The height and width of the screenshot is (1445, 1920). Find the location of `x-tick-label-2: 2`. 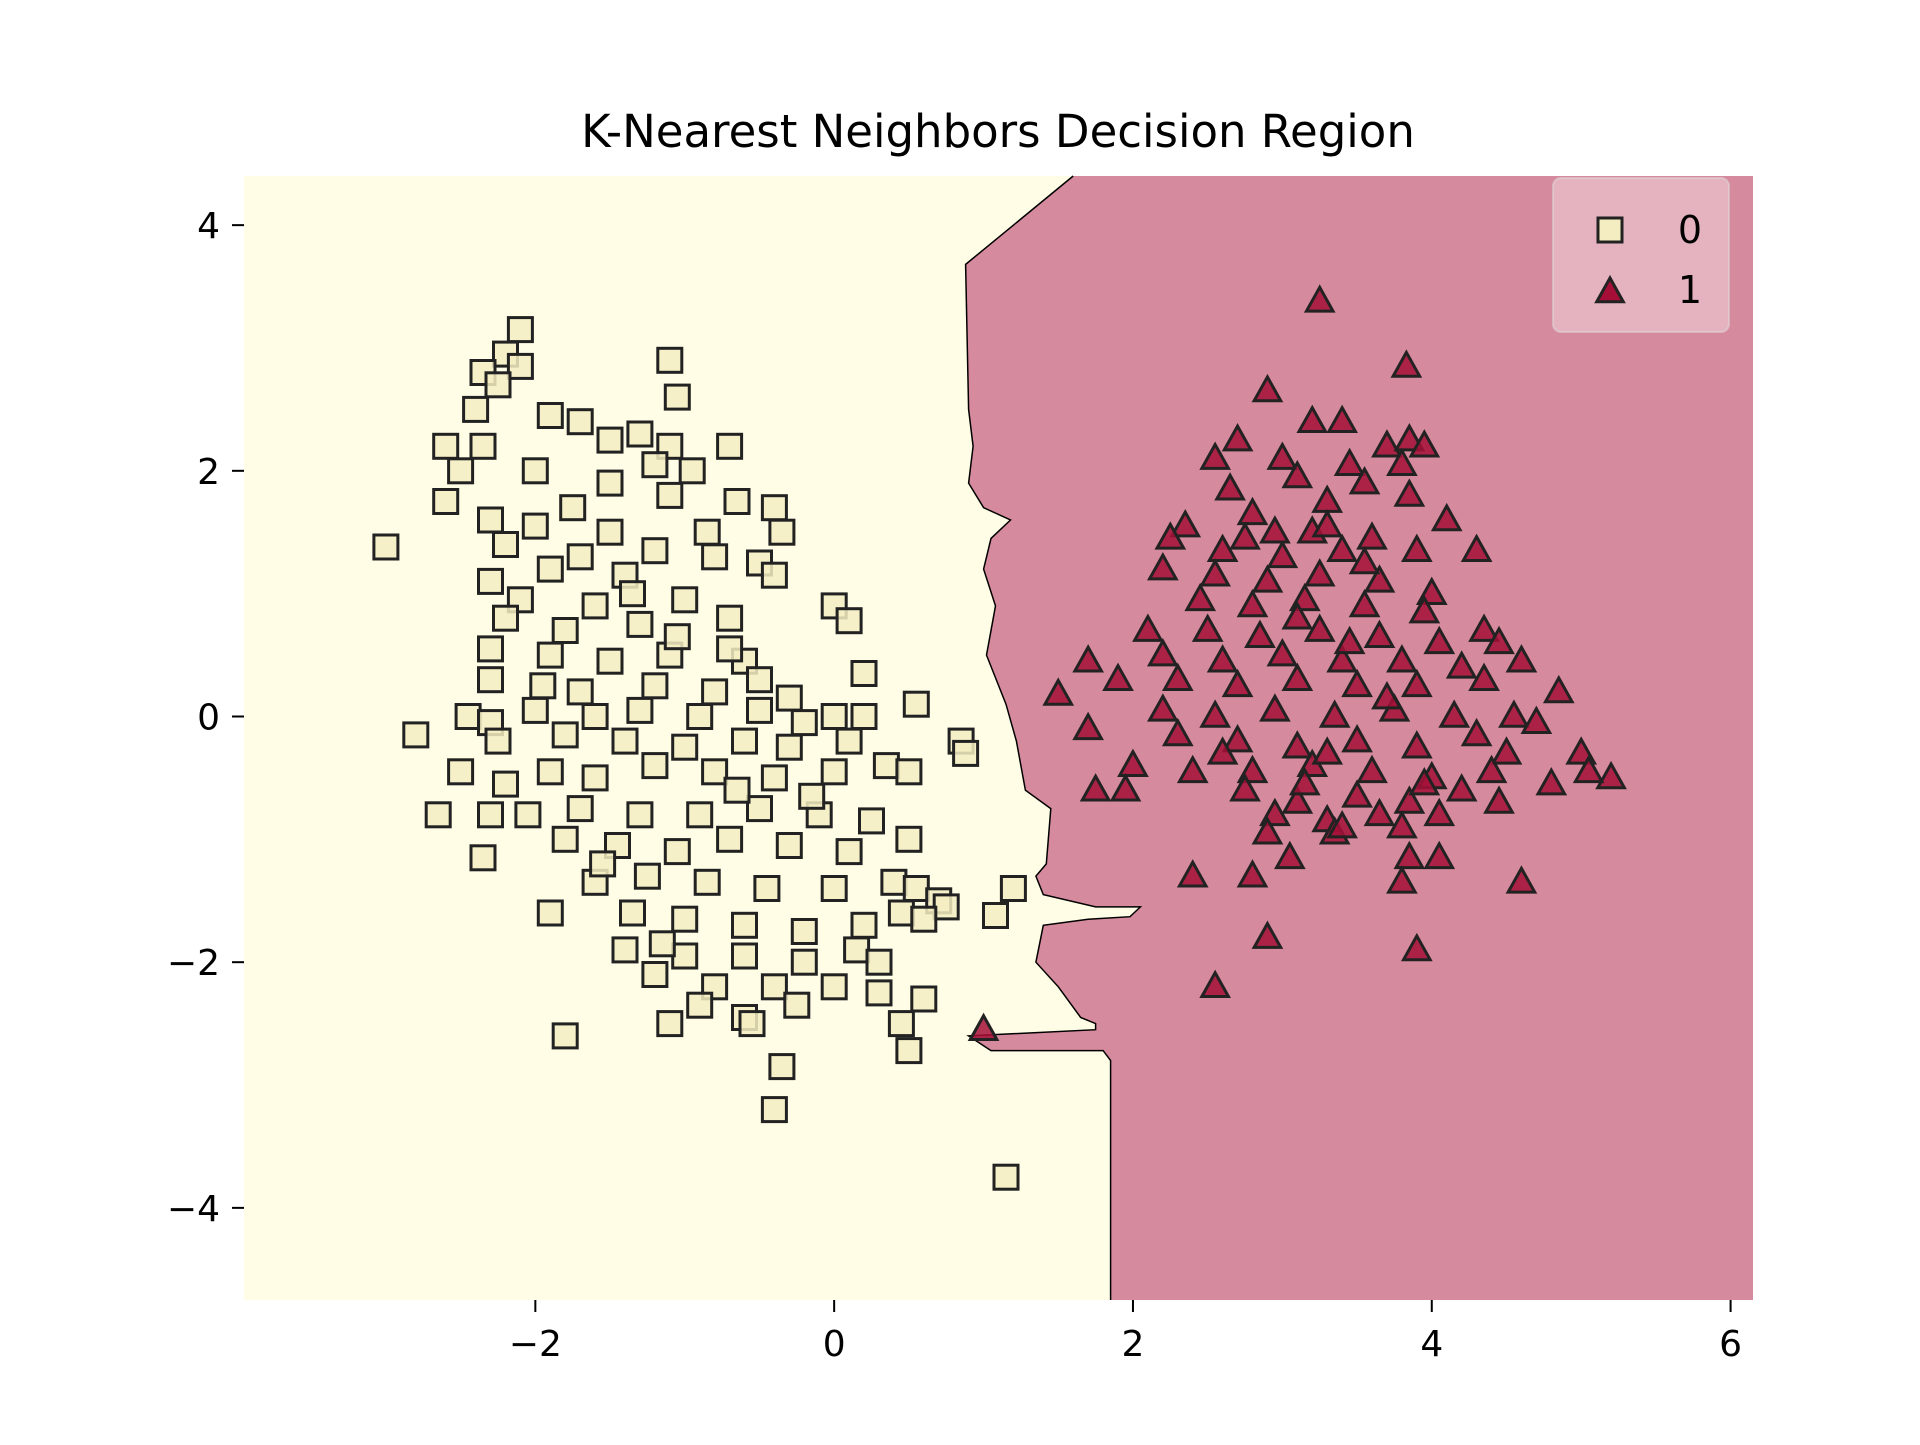

x-tick-label-2: 2 is located at coordinates (1133, 1344).